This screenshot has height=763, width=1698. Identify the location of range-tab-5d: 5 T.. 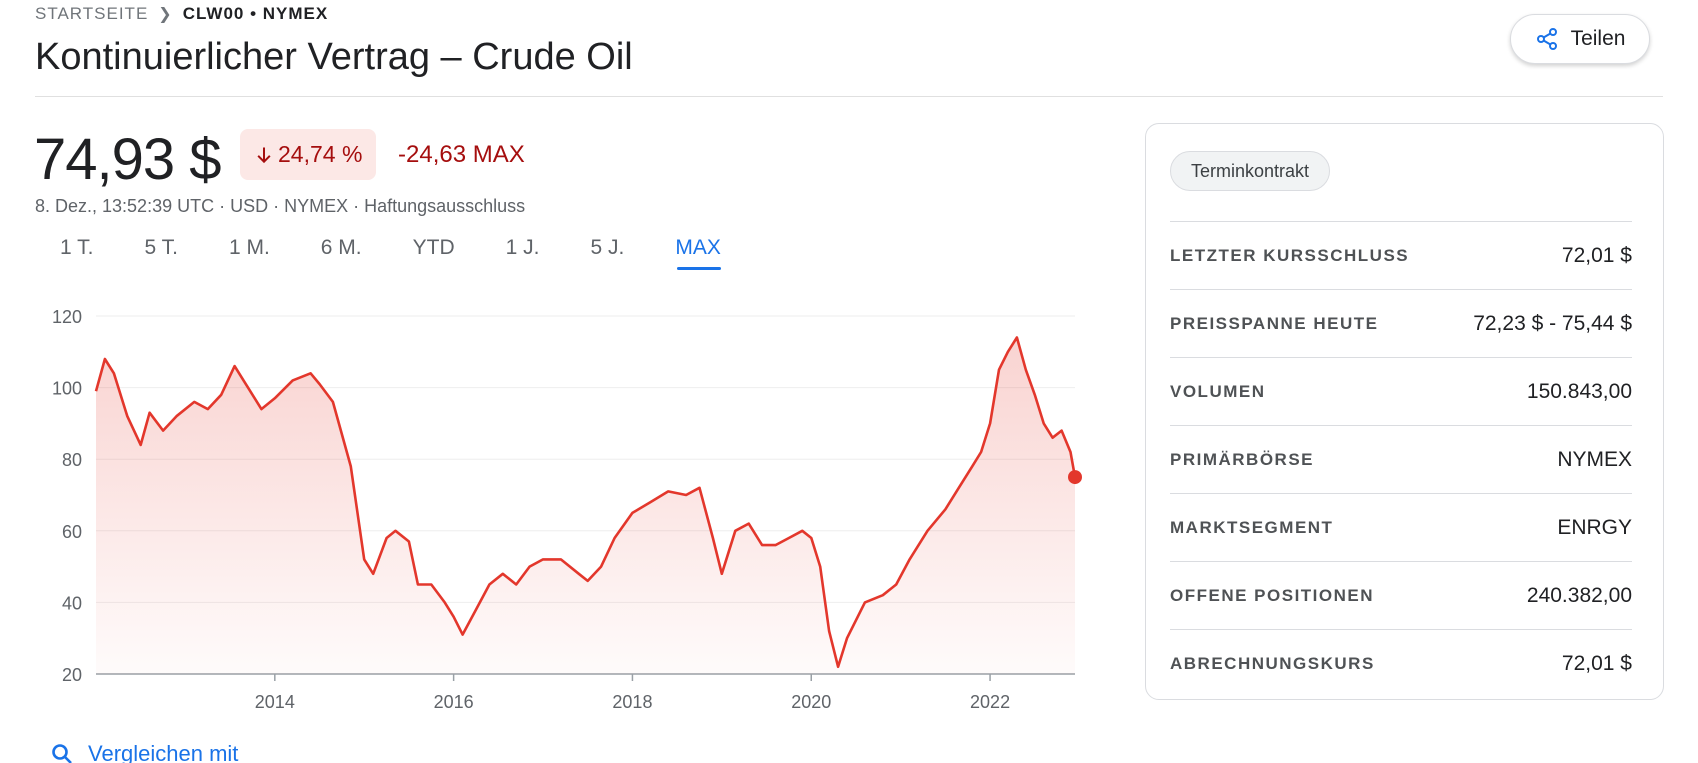
(161, 247).